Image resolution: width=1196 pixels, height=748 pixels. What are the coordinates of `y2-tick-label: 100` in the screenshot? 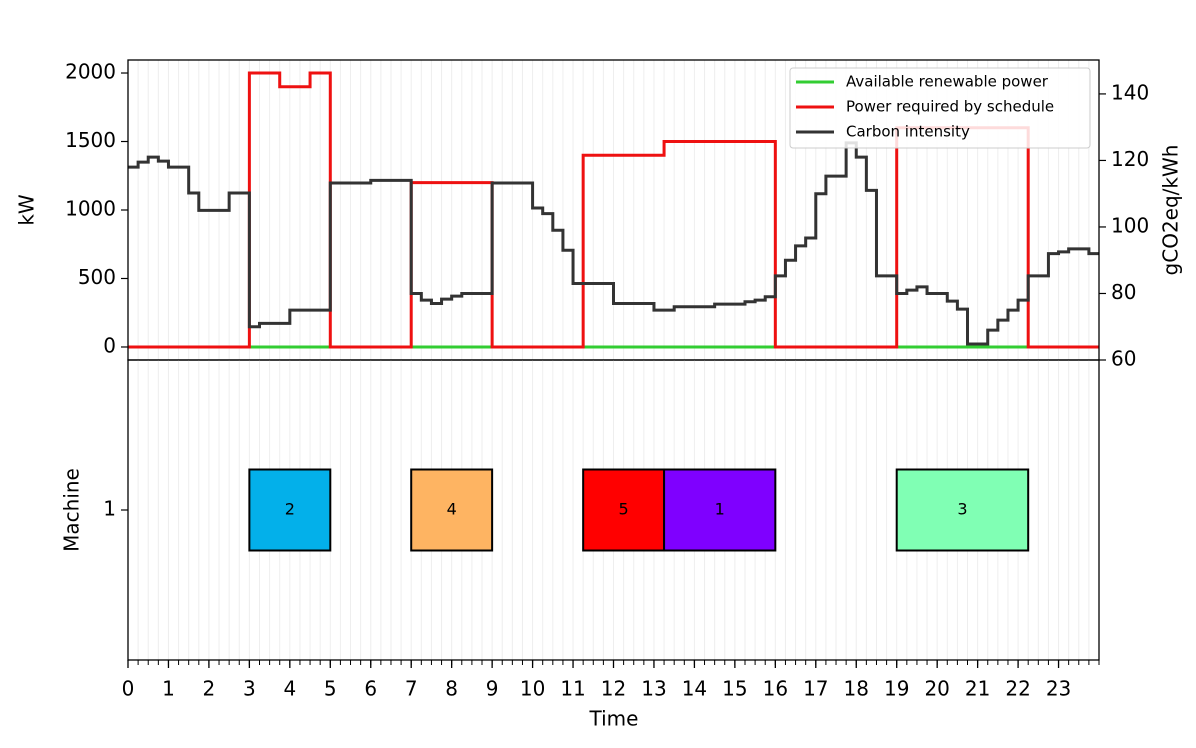 It's located at (1130, 225).